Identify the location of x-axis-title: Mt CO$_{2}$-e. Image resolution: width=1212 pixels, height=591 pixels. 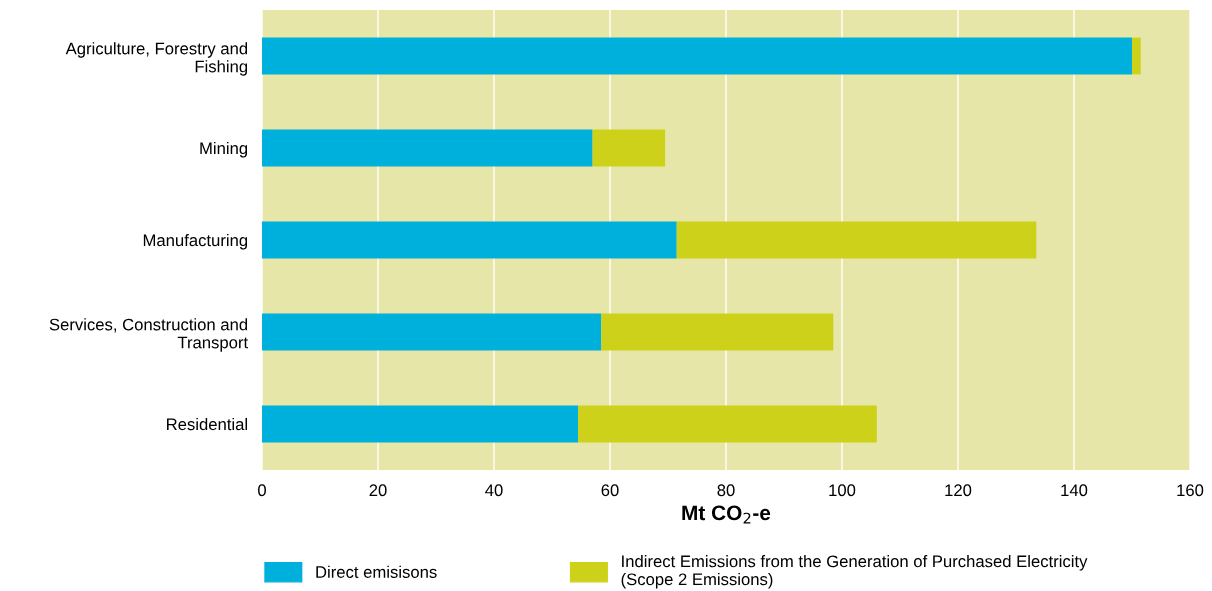
(726, 514).